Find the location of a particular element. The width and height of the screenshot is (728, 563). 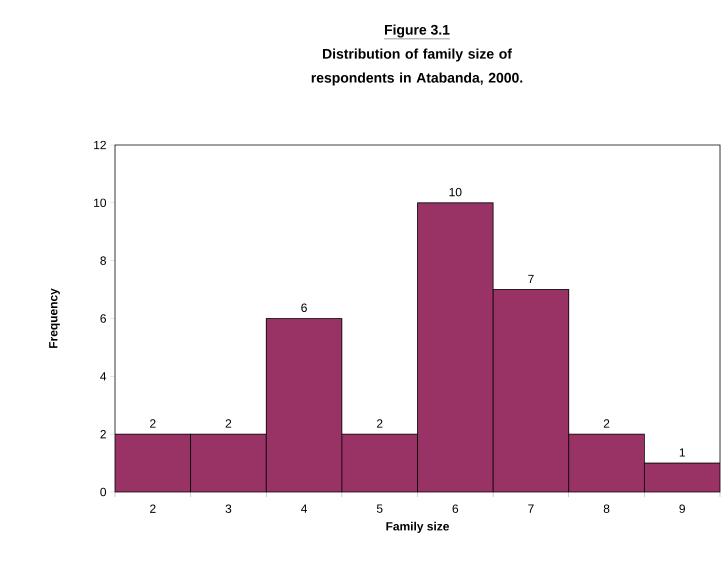

data-label: 7 is located at coordinates (531, 279).